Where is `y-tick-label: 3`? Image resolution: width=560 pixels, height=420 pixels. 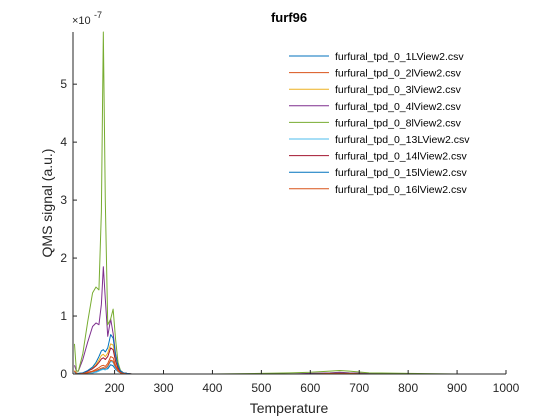 y-tick-label: 3 is located at coordinates (63, 200).